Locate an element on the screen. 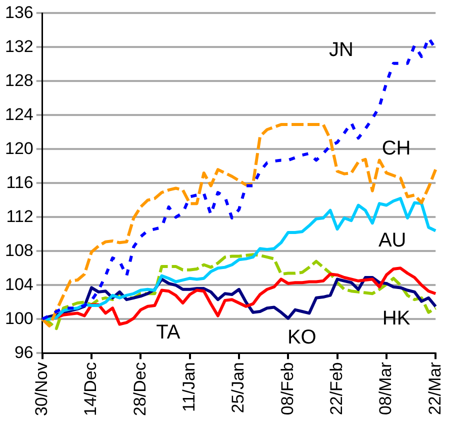  series-label: JN is located at coordinates (341, 50).